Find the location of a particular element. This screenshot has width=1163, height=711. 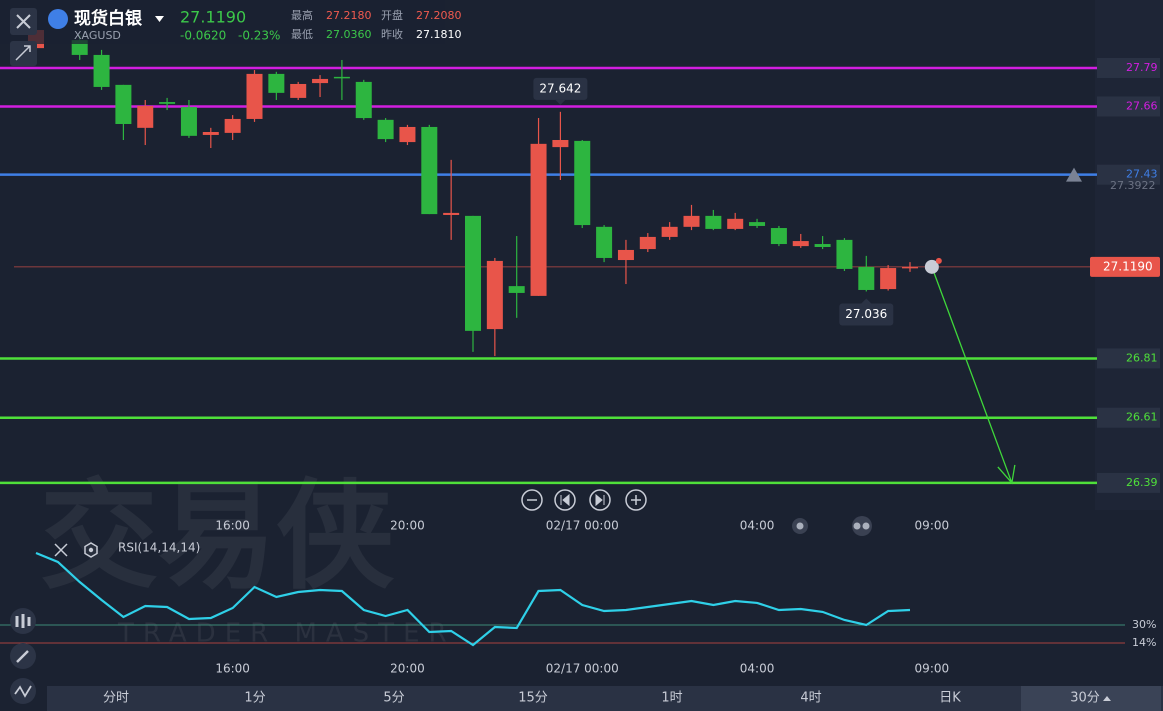

stats: 最高 27.2180 开盘 27.2080 最低 27.0360 昨收 27.1810 is located at coordinates (376, 24).